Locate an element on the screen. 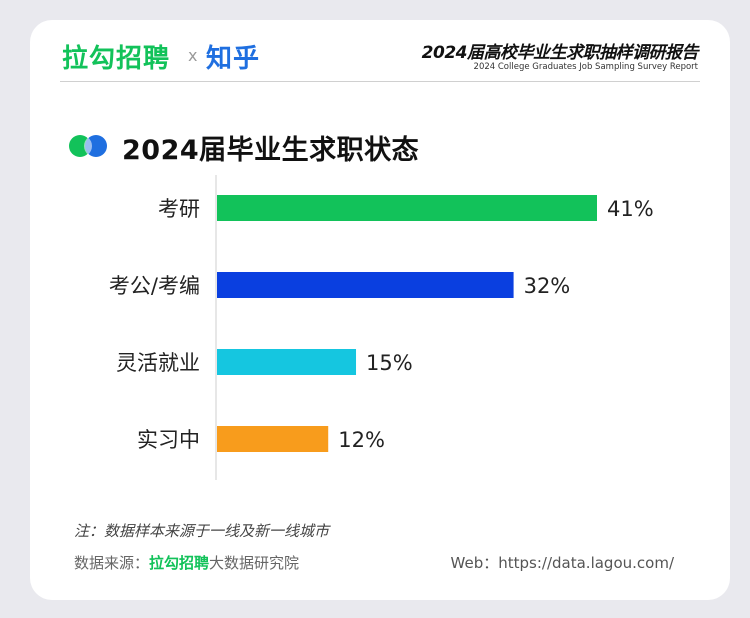  value-label: 15% is located at coordinates (389, 363).